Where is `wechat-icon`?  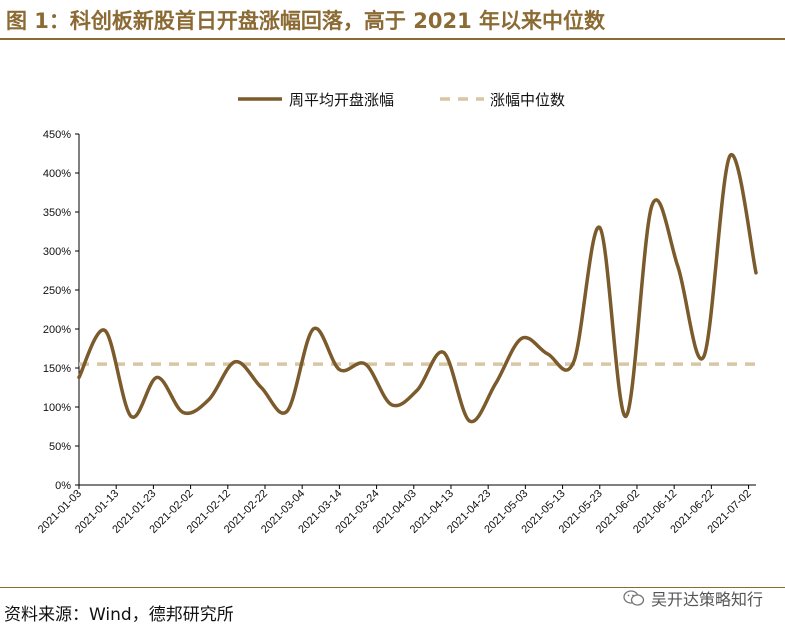 wechat-icon is located at coordinates (634, 598).